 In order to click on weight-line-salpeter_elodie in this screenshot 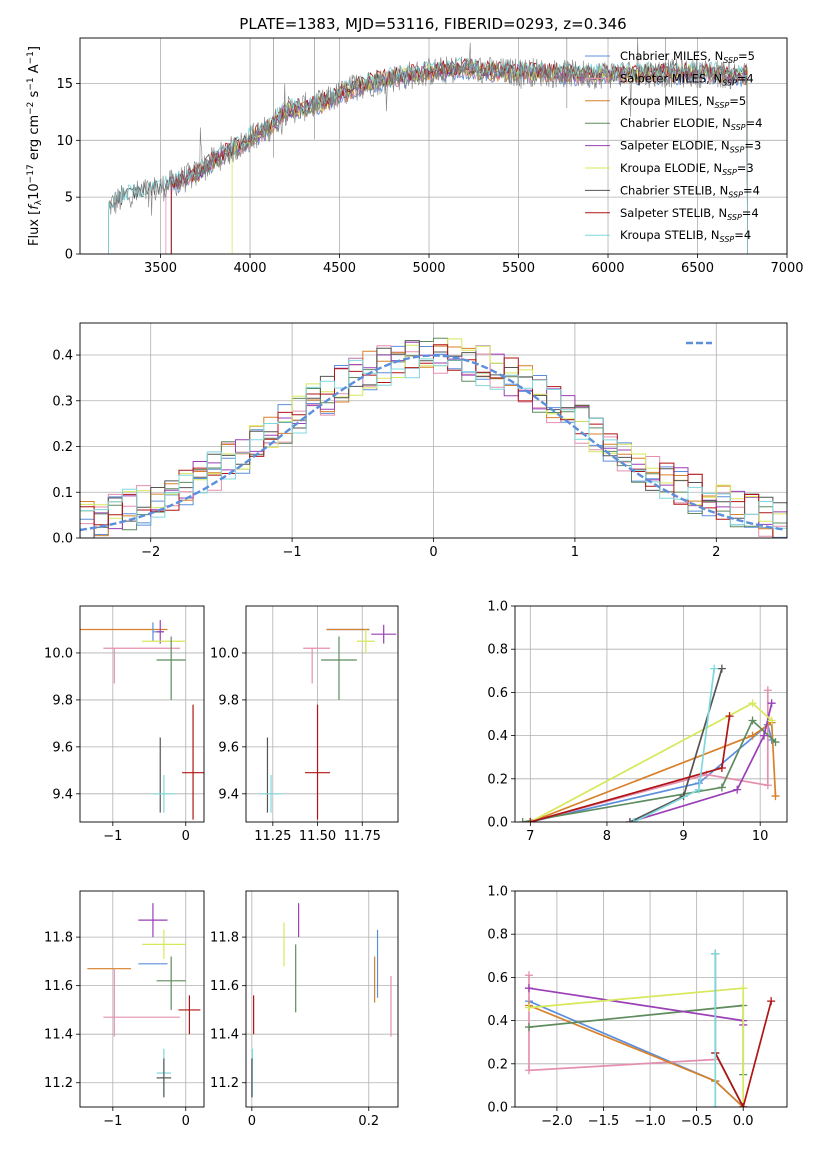, I will do `click(701, 762)`.